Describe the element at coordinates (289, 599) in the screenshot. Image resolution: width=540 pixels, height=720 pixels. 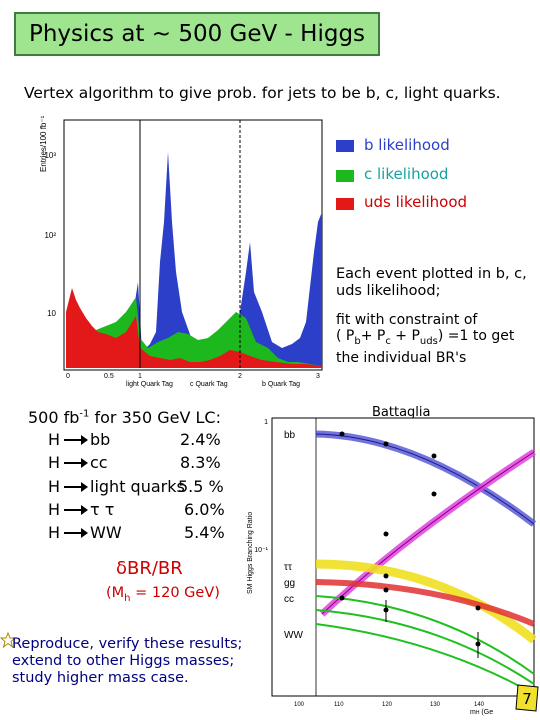
I see `br-label-cc: cc` at that location.